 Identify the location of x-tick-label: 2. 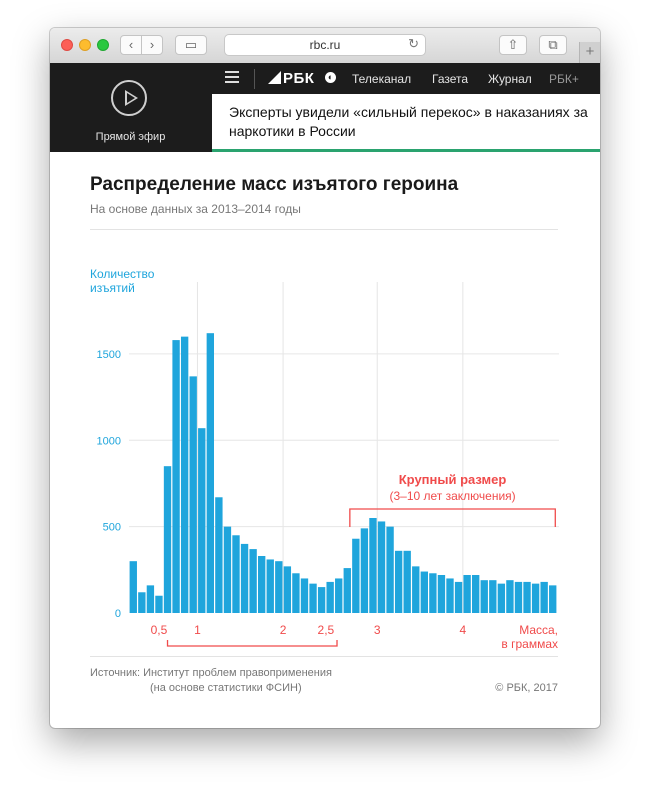
(283, 630).